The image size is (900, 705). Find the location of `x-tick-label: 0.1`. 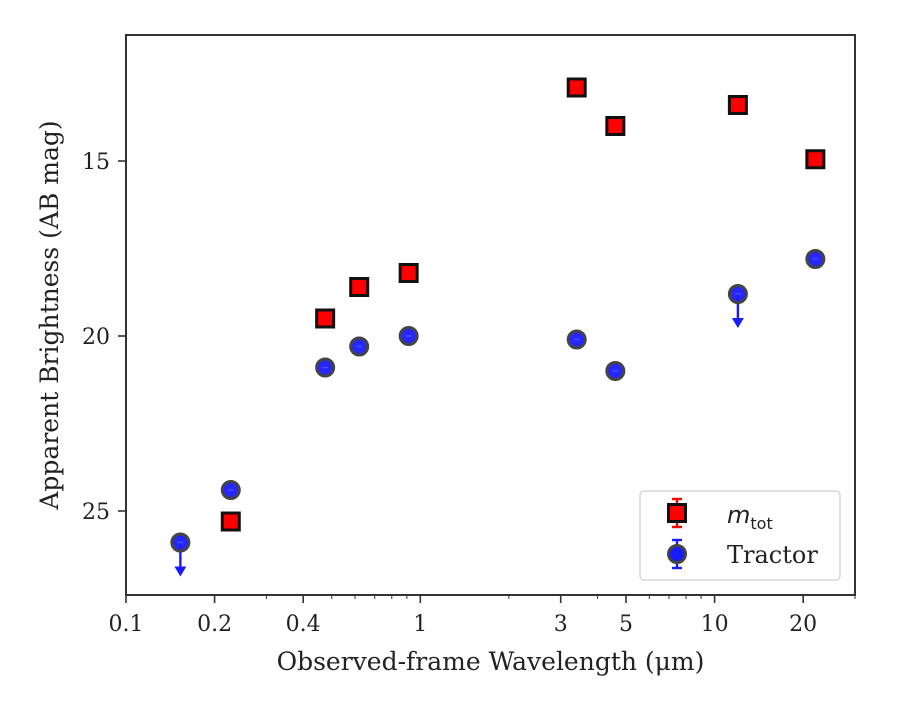

x-tick-label: 0.1 is located at coordinates (126, 624).